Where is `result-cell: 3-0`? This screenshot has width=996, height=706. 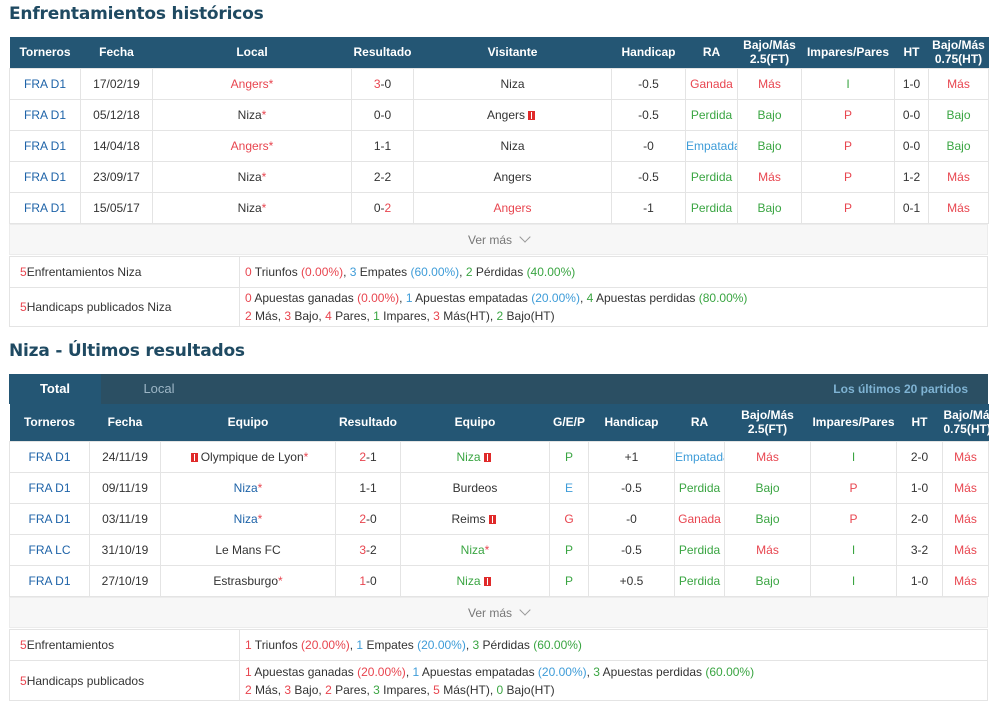 result-cell: 3-0 is located at coordinates (382, 83).